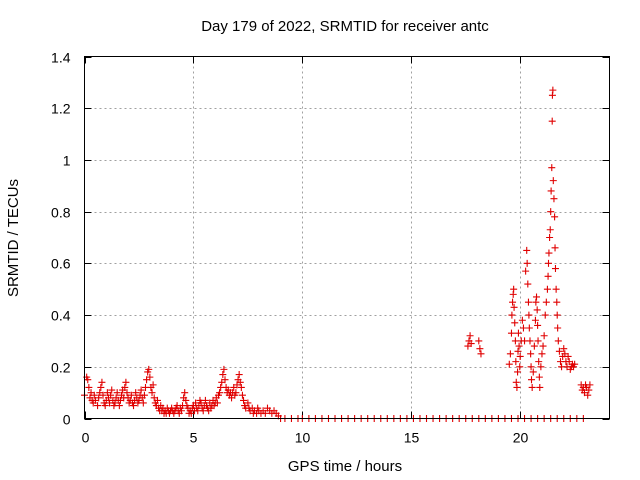 Image resolution: width=640 pixels, height=480 pixels. I want to click on x-axis-label: GPS time / hours, so click(345, 466).